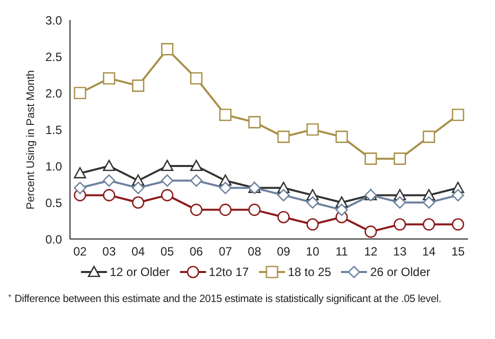  I want to click on x-tick-label: 09, so click(283, 251).